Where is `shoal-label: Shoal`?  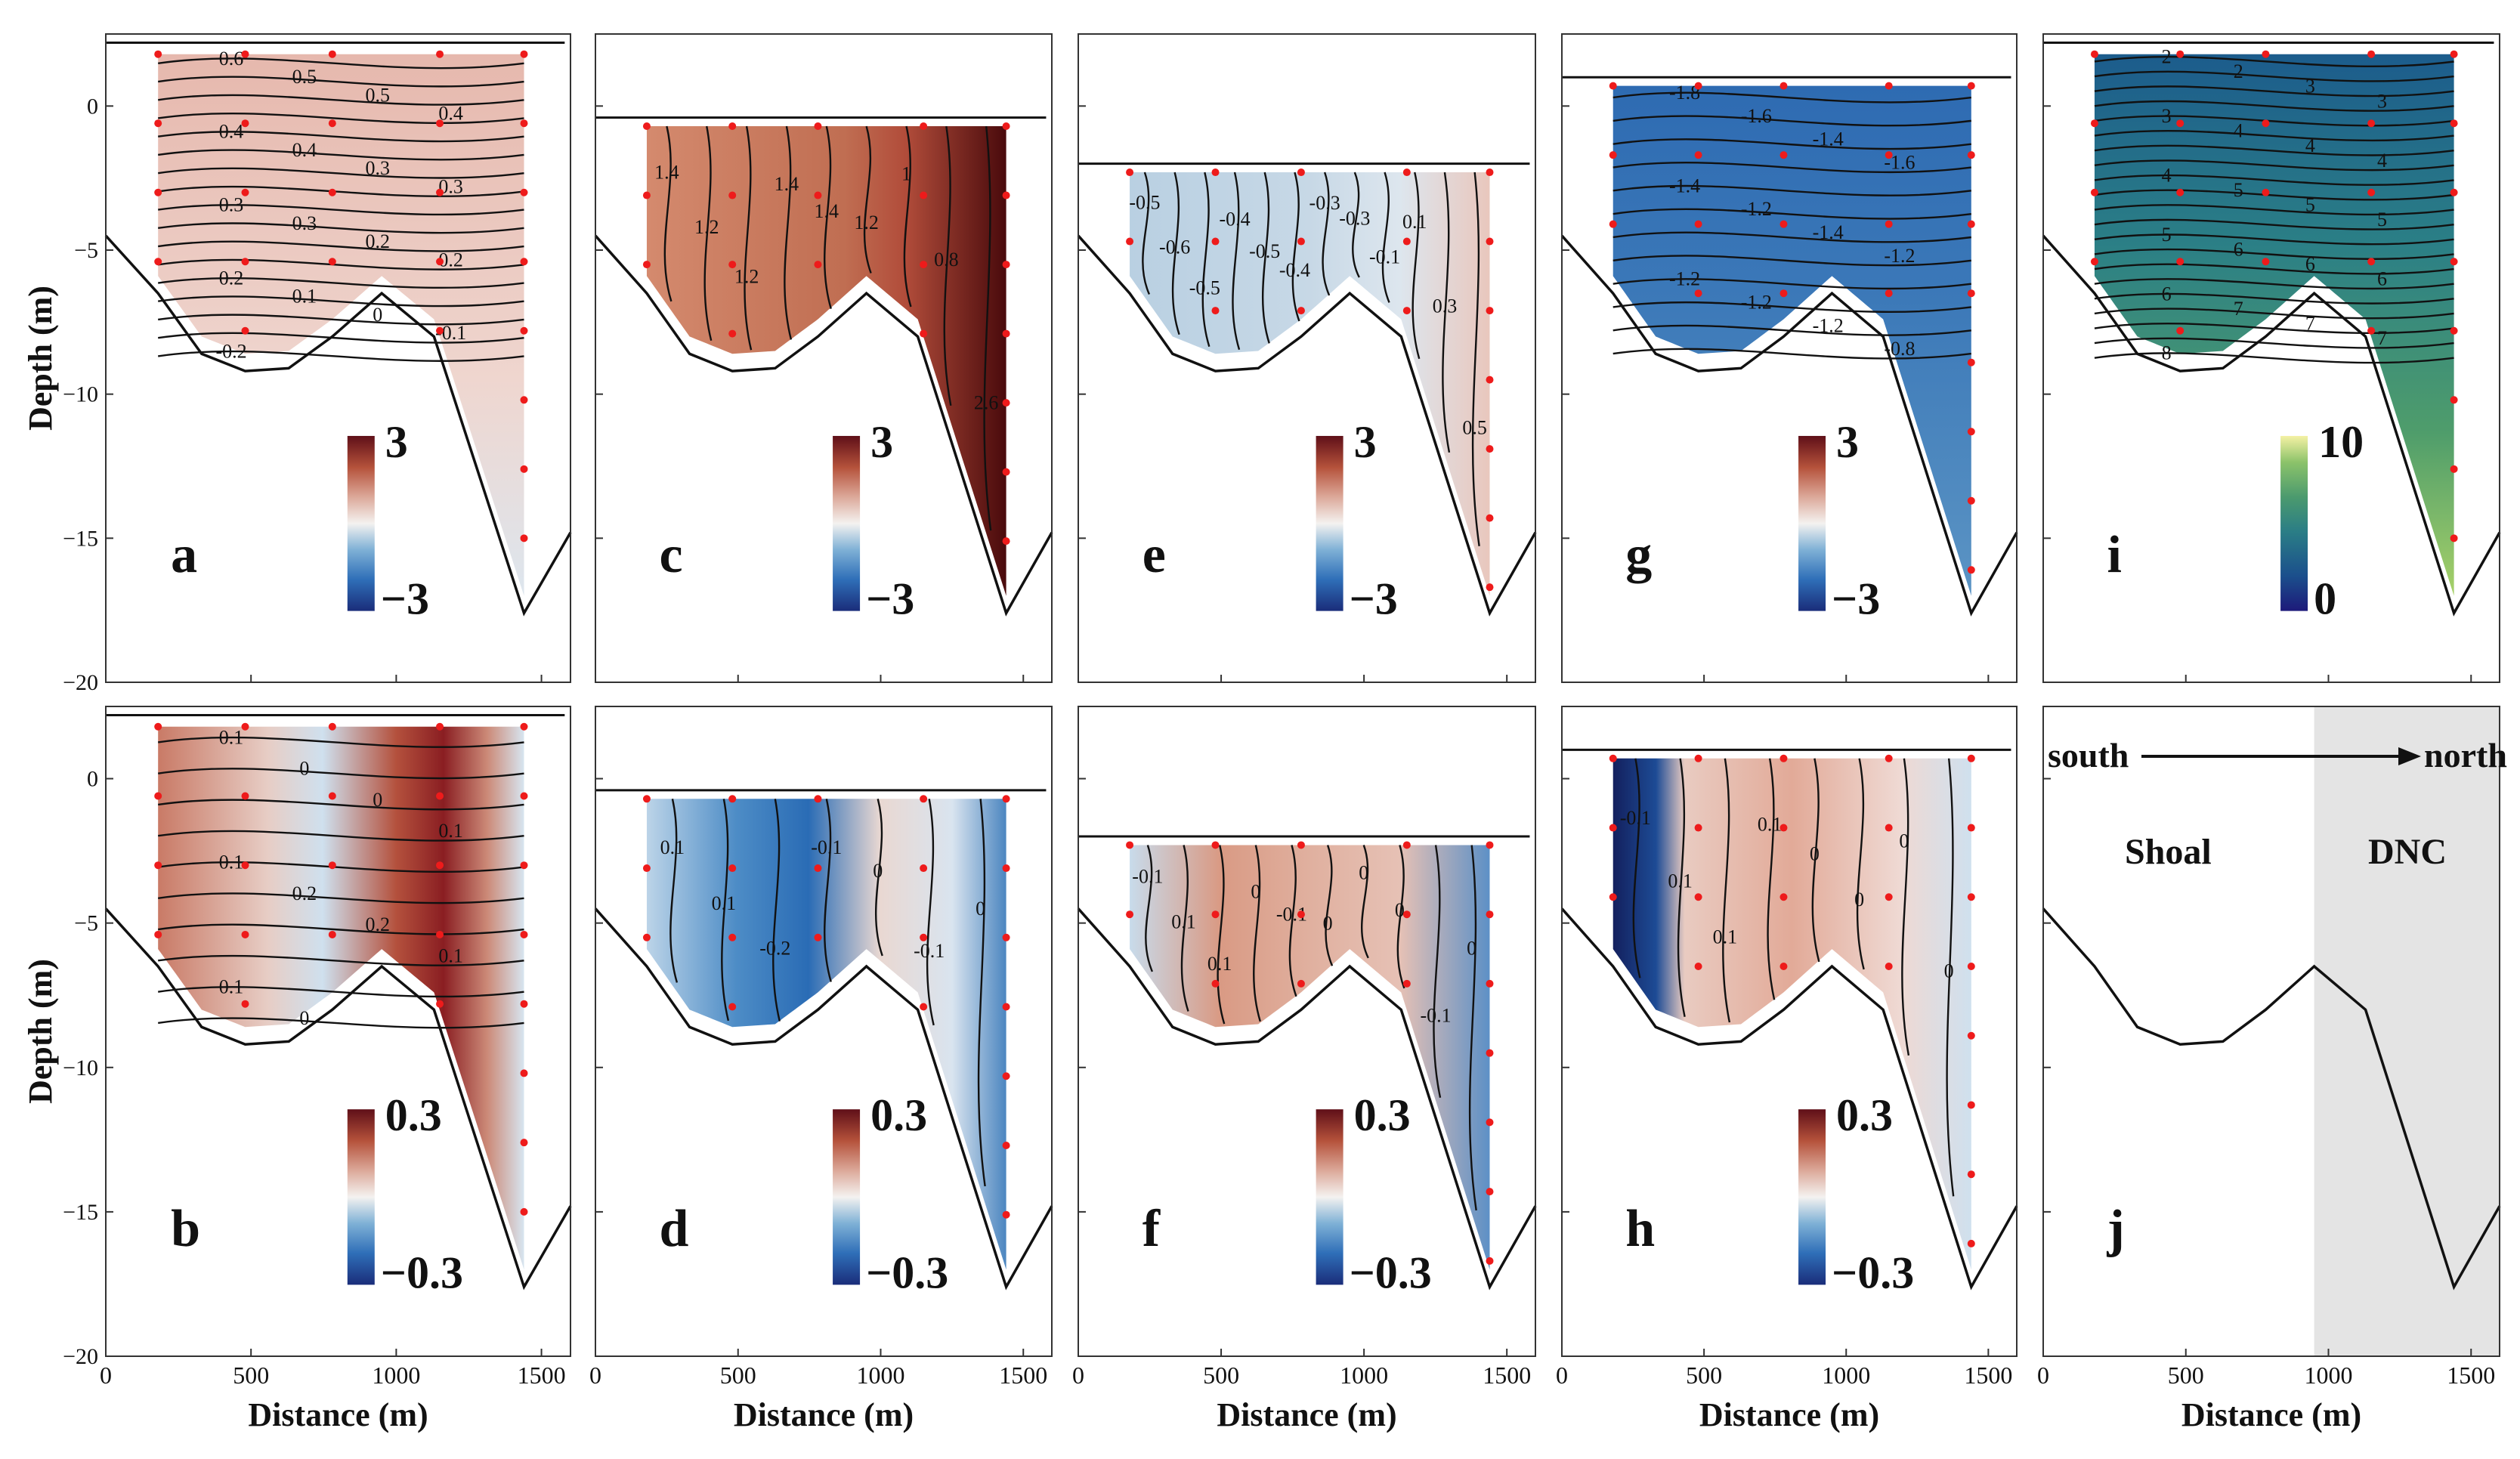 shoal-label: Shoal is located at coordinates (2168, 852).